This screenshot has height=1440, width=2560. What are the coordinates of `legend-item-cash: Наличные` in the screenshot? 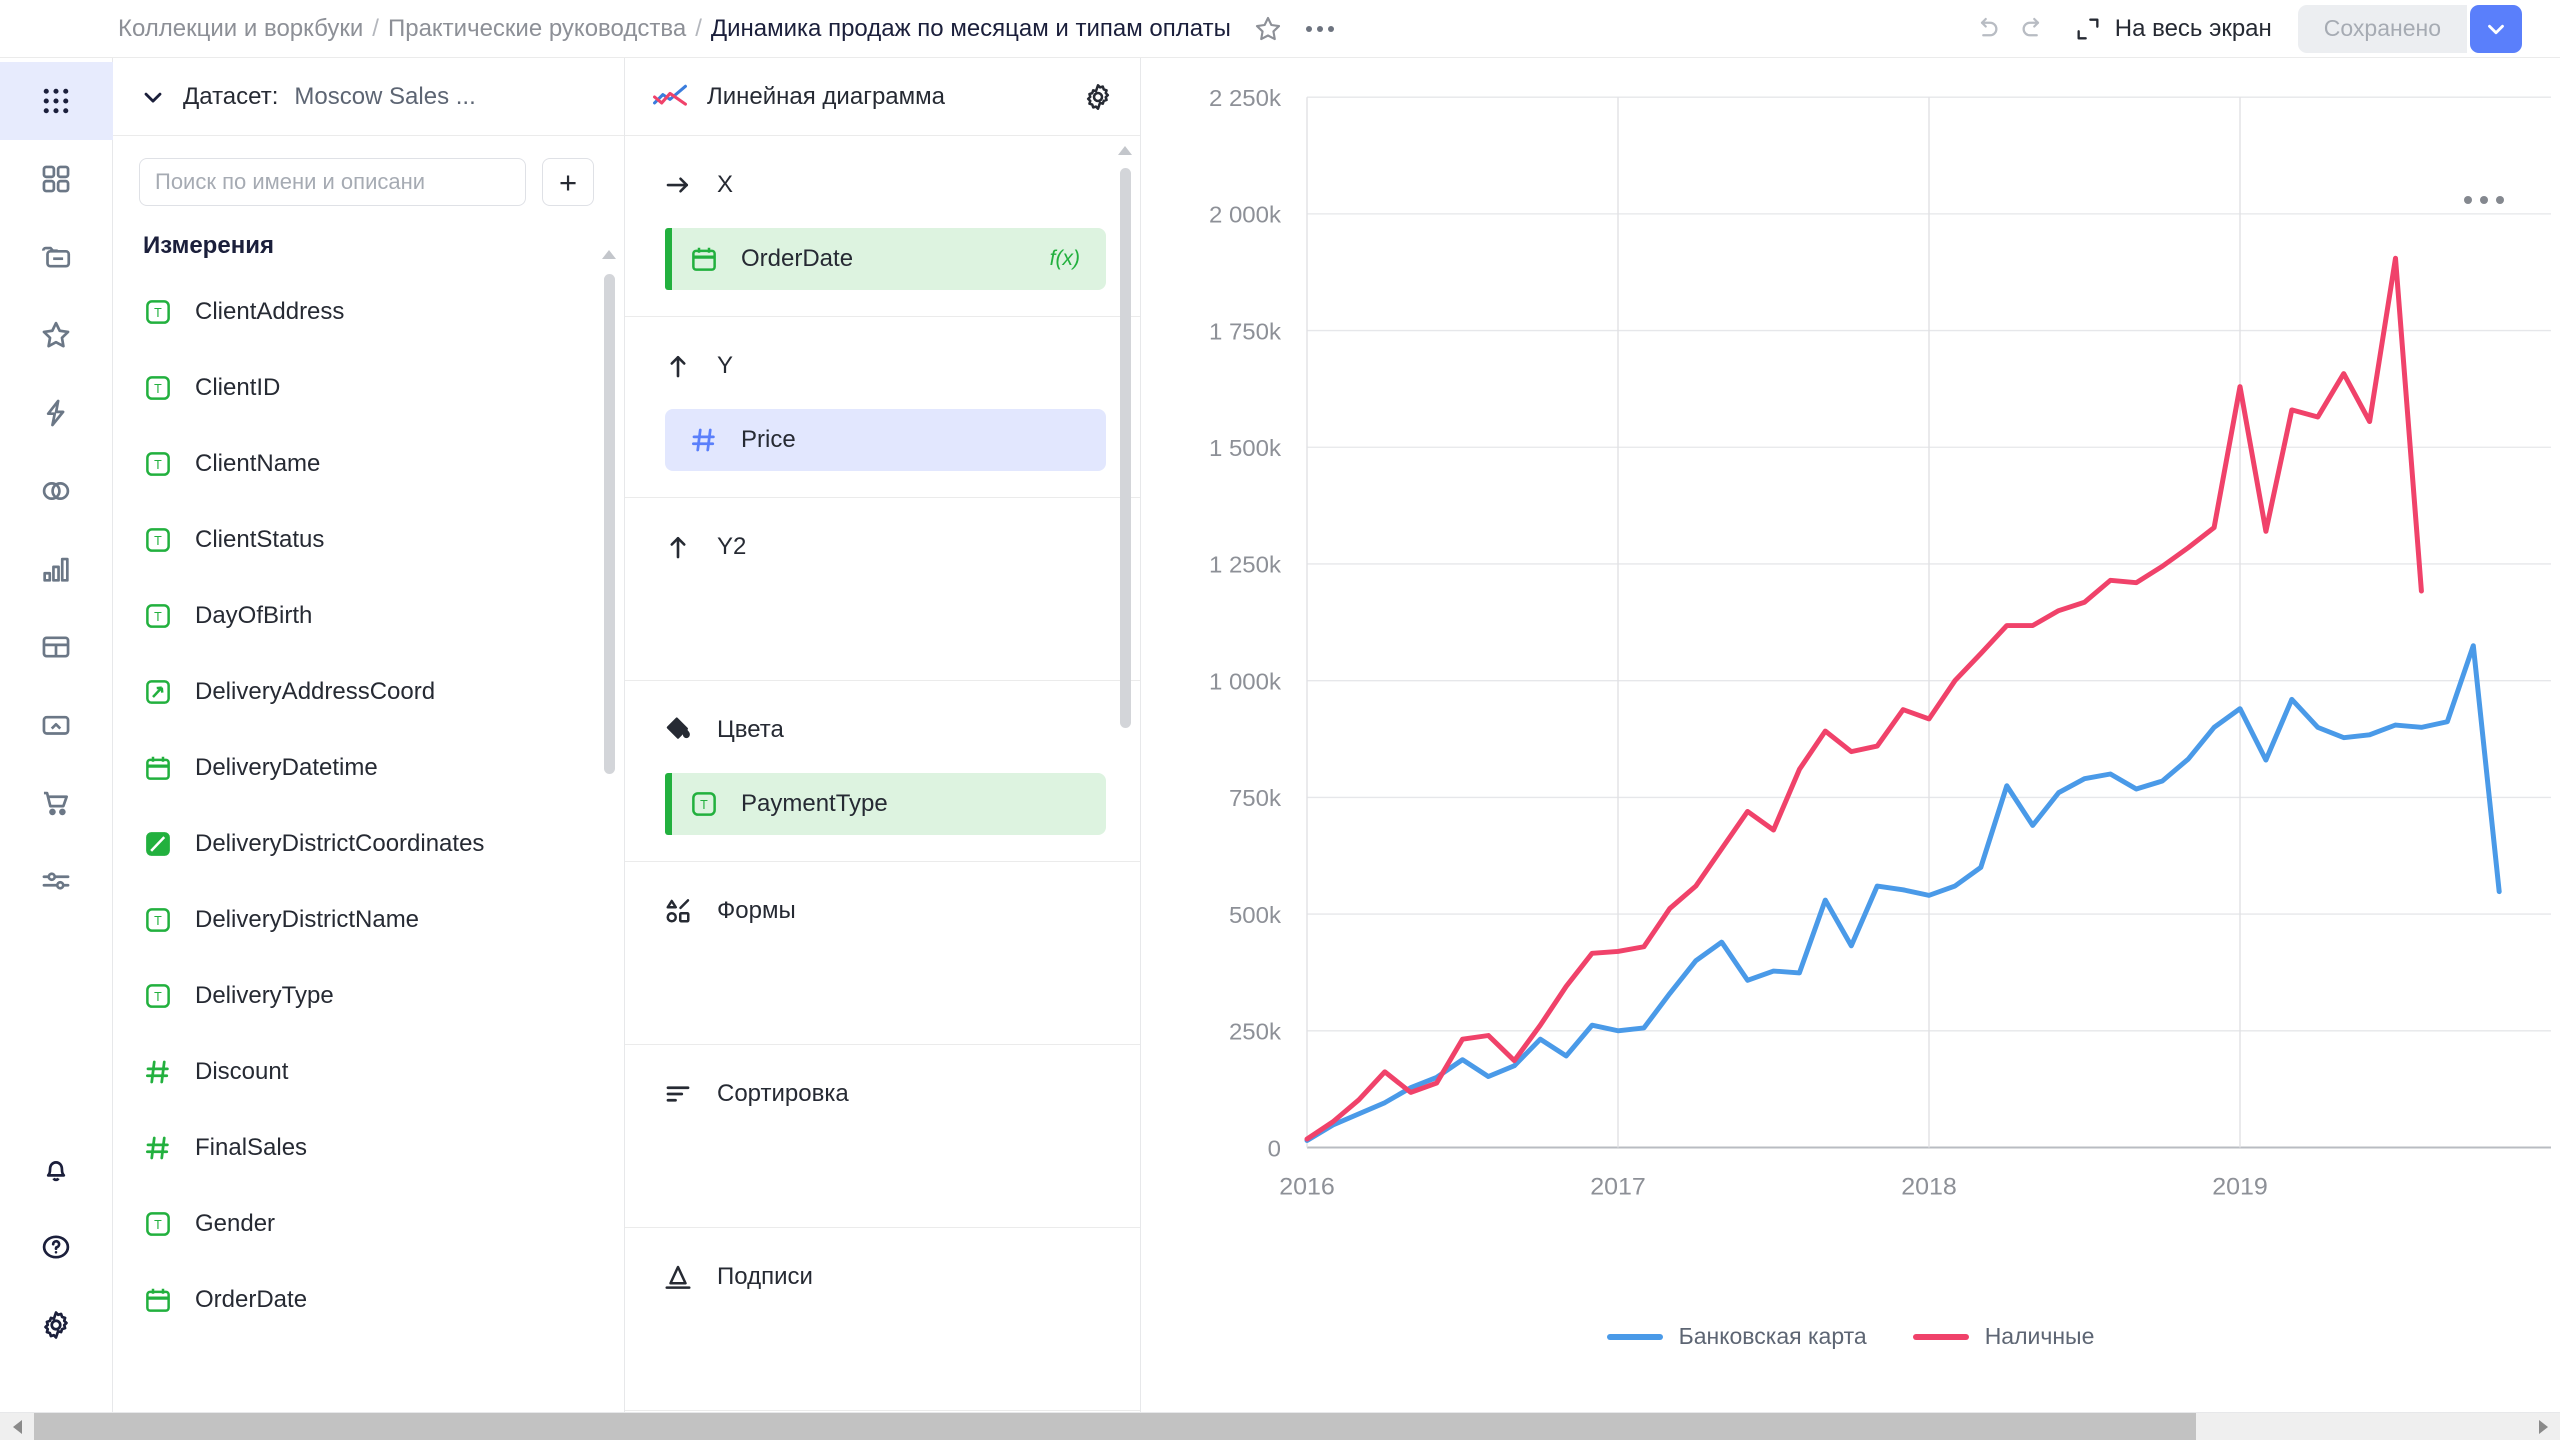 It's located at (2003, 1336).